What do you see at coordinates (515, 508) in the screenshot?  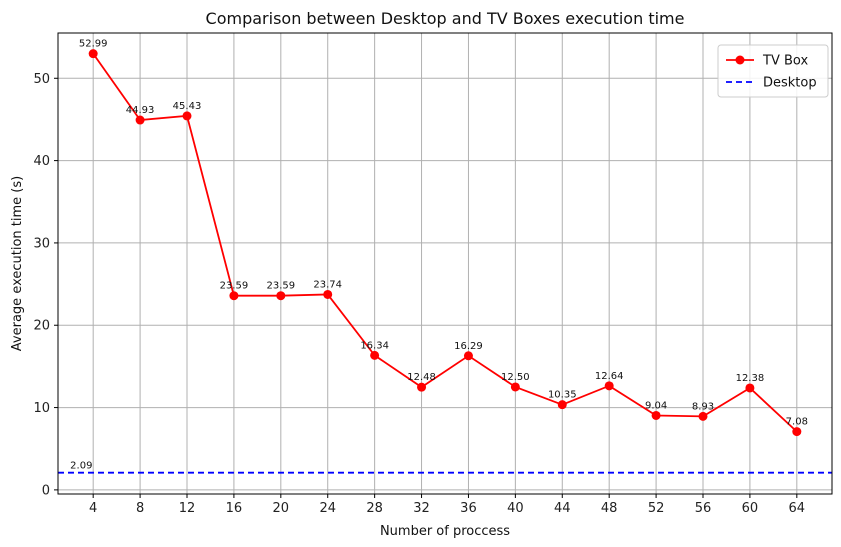 I see `x-tick-label: 40` at bounding box center [515, 508].